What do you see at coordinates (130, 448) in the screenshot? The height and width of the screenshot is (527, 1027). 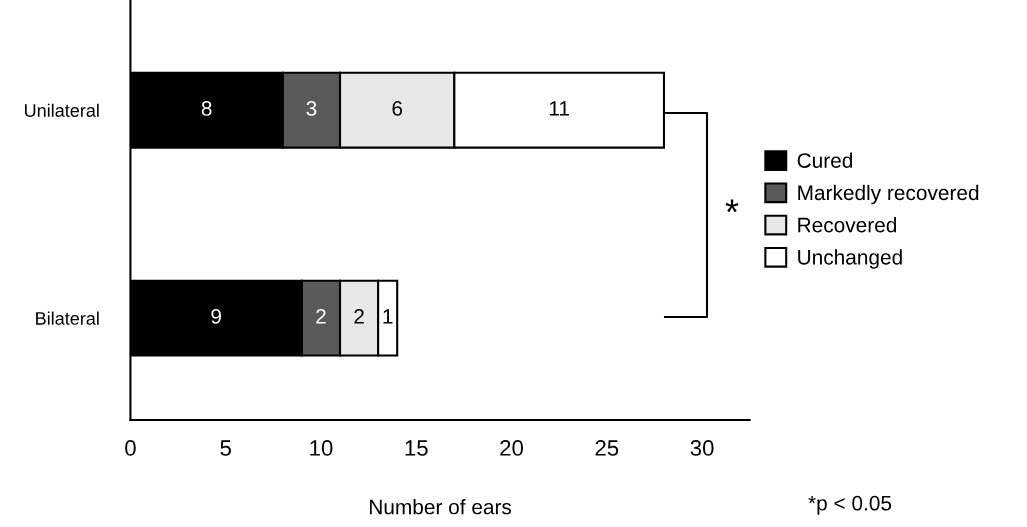 I see `x-tick-label: 0` at bounding box center [130, 448].